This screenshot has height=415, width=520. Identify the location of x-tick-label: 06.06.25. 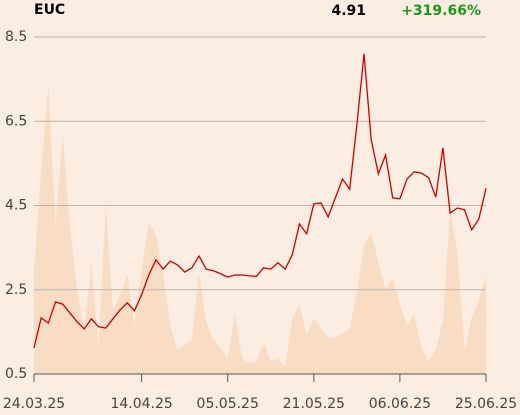
(400, 404).